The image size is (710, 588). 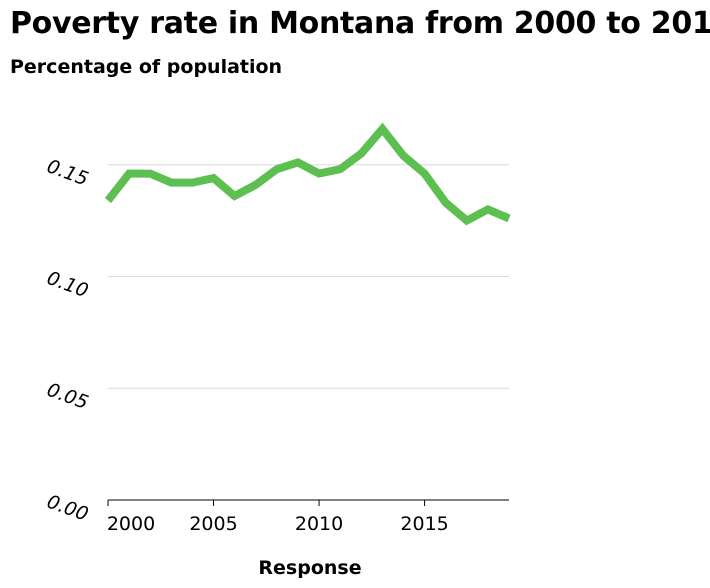 I want to click on x-tick-label: 2010, so click(x=319, y=524).